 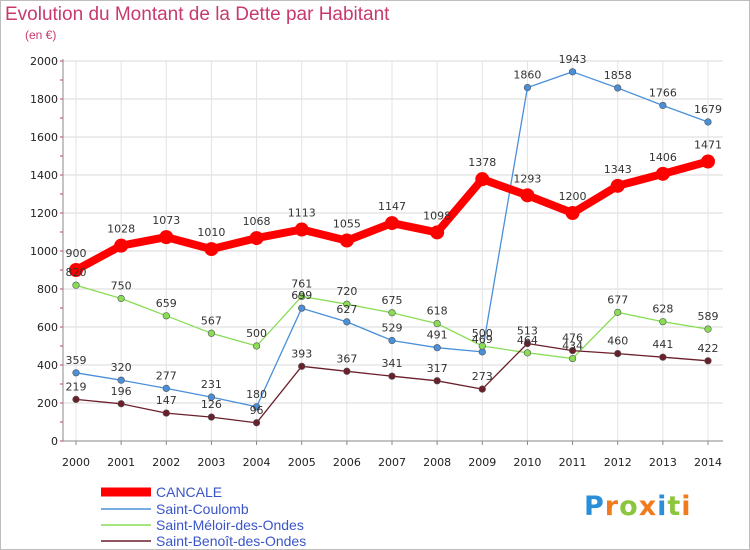 I want to click on y-tick-label: 400, so click(x=47, y=365).